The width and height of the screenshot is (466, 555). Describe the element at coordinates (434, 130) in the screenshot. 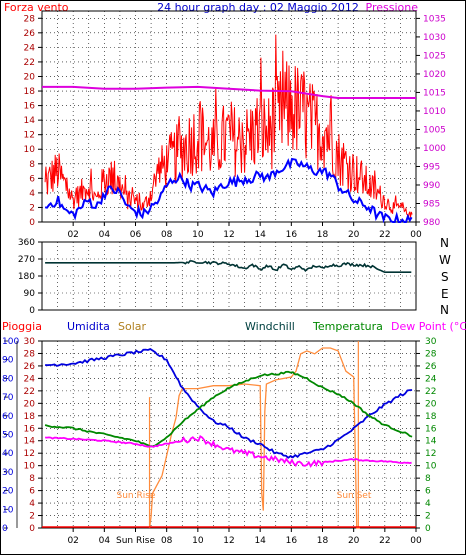

I see `y-right-tick-label: 1005` at that location.